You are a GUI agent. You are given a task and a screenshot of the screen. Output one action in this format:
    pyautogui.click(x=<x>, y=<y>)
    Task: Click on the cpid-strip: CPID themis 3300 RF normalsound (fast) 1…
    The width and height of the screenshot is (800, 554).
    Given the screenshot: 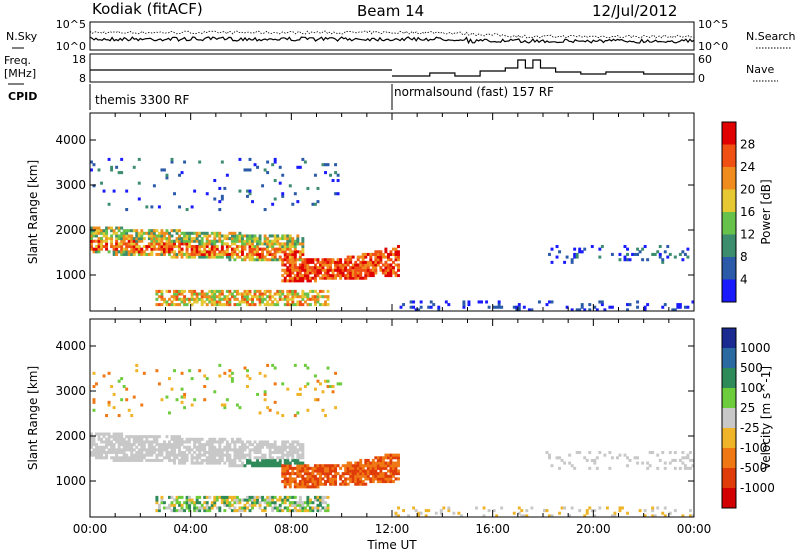 What is the action you would take?
    pyautogui.click(x=281, y=96)
    